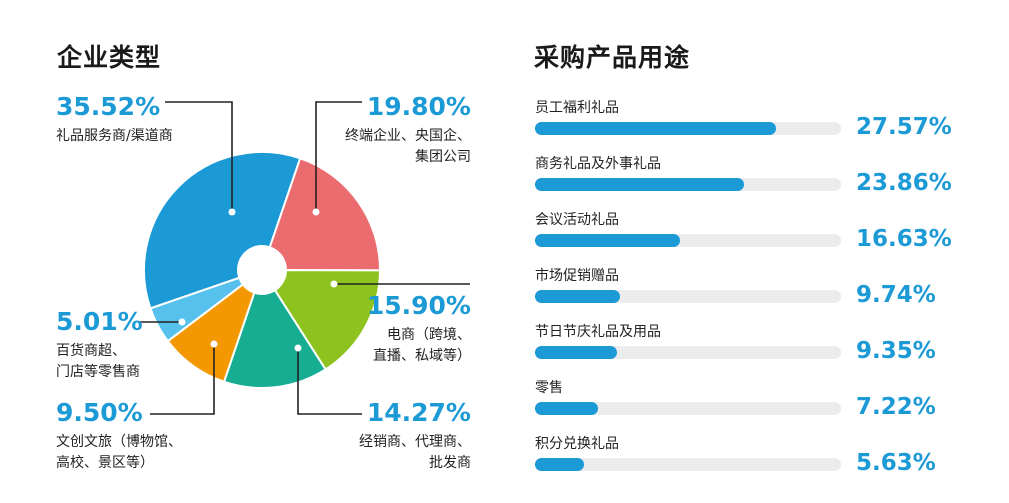 The width and height of the screenshot is (1009, 503). Describe the element at coordinates (91, 351) in the screenshot. I see `pie-desc-line: 百货商超、` at that location.